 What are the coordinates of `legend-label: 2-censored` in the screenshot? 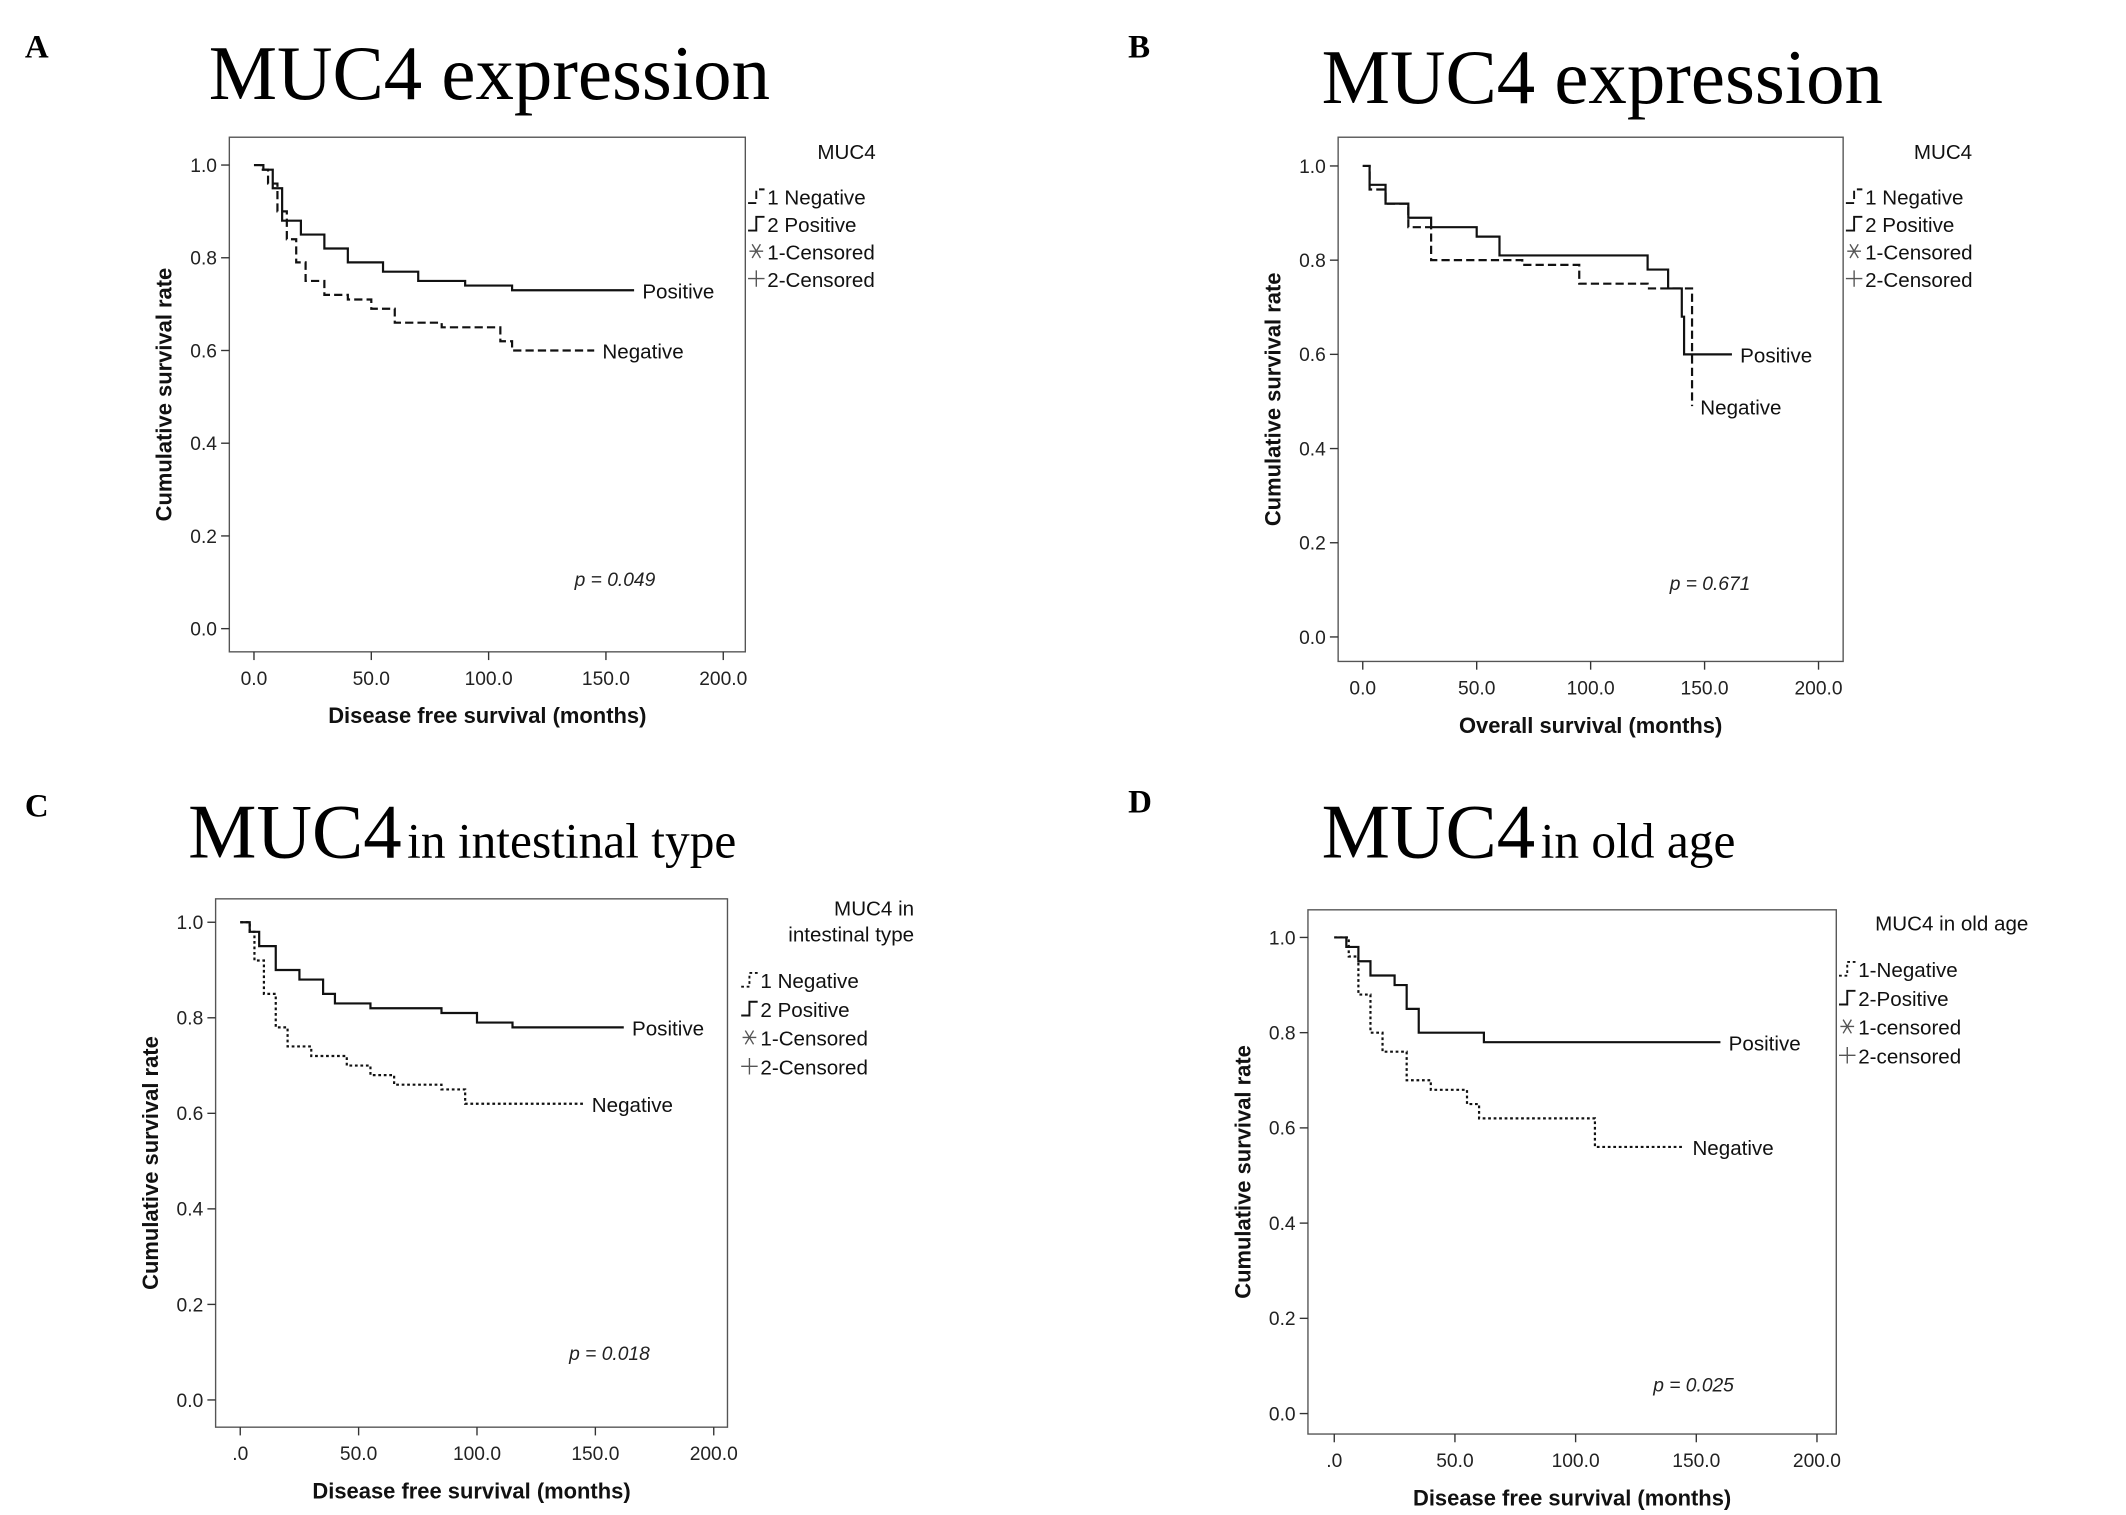 It's located at (1909, 1057).